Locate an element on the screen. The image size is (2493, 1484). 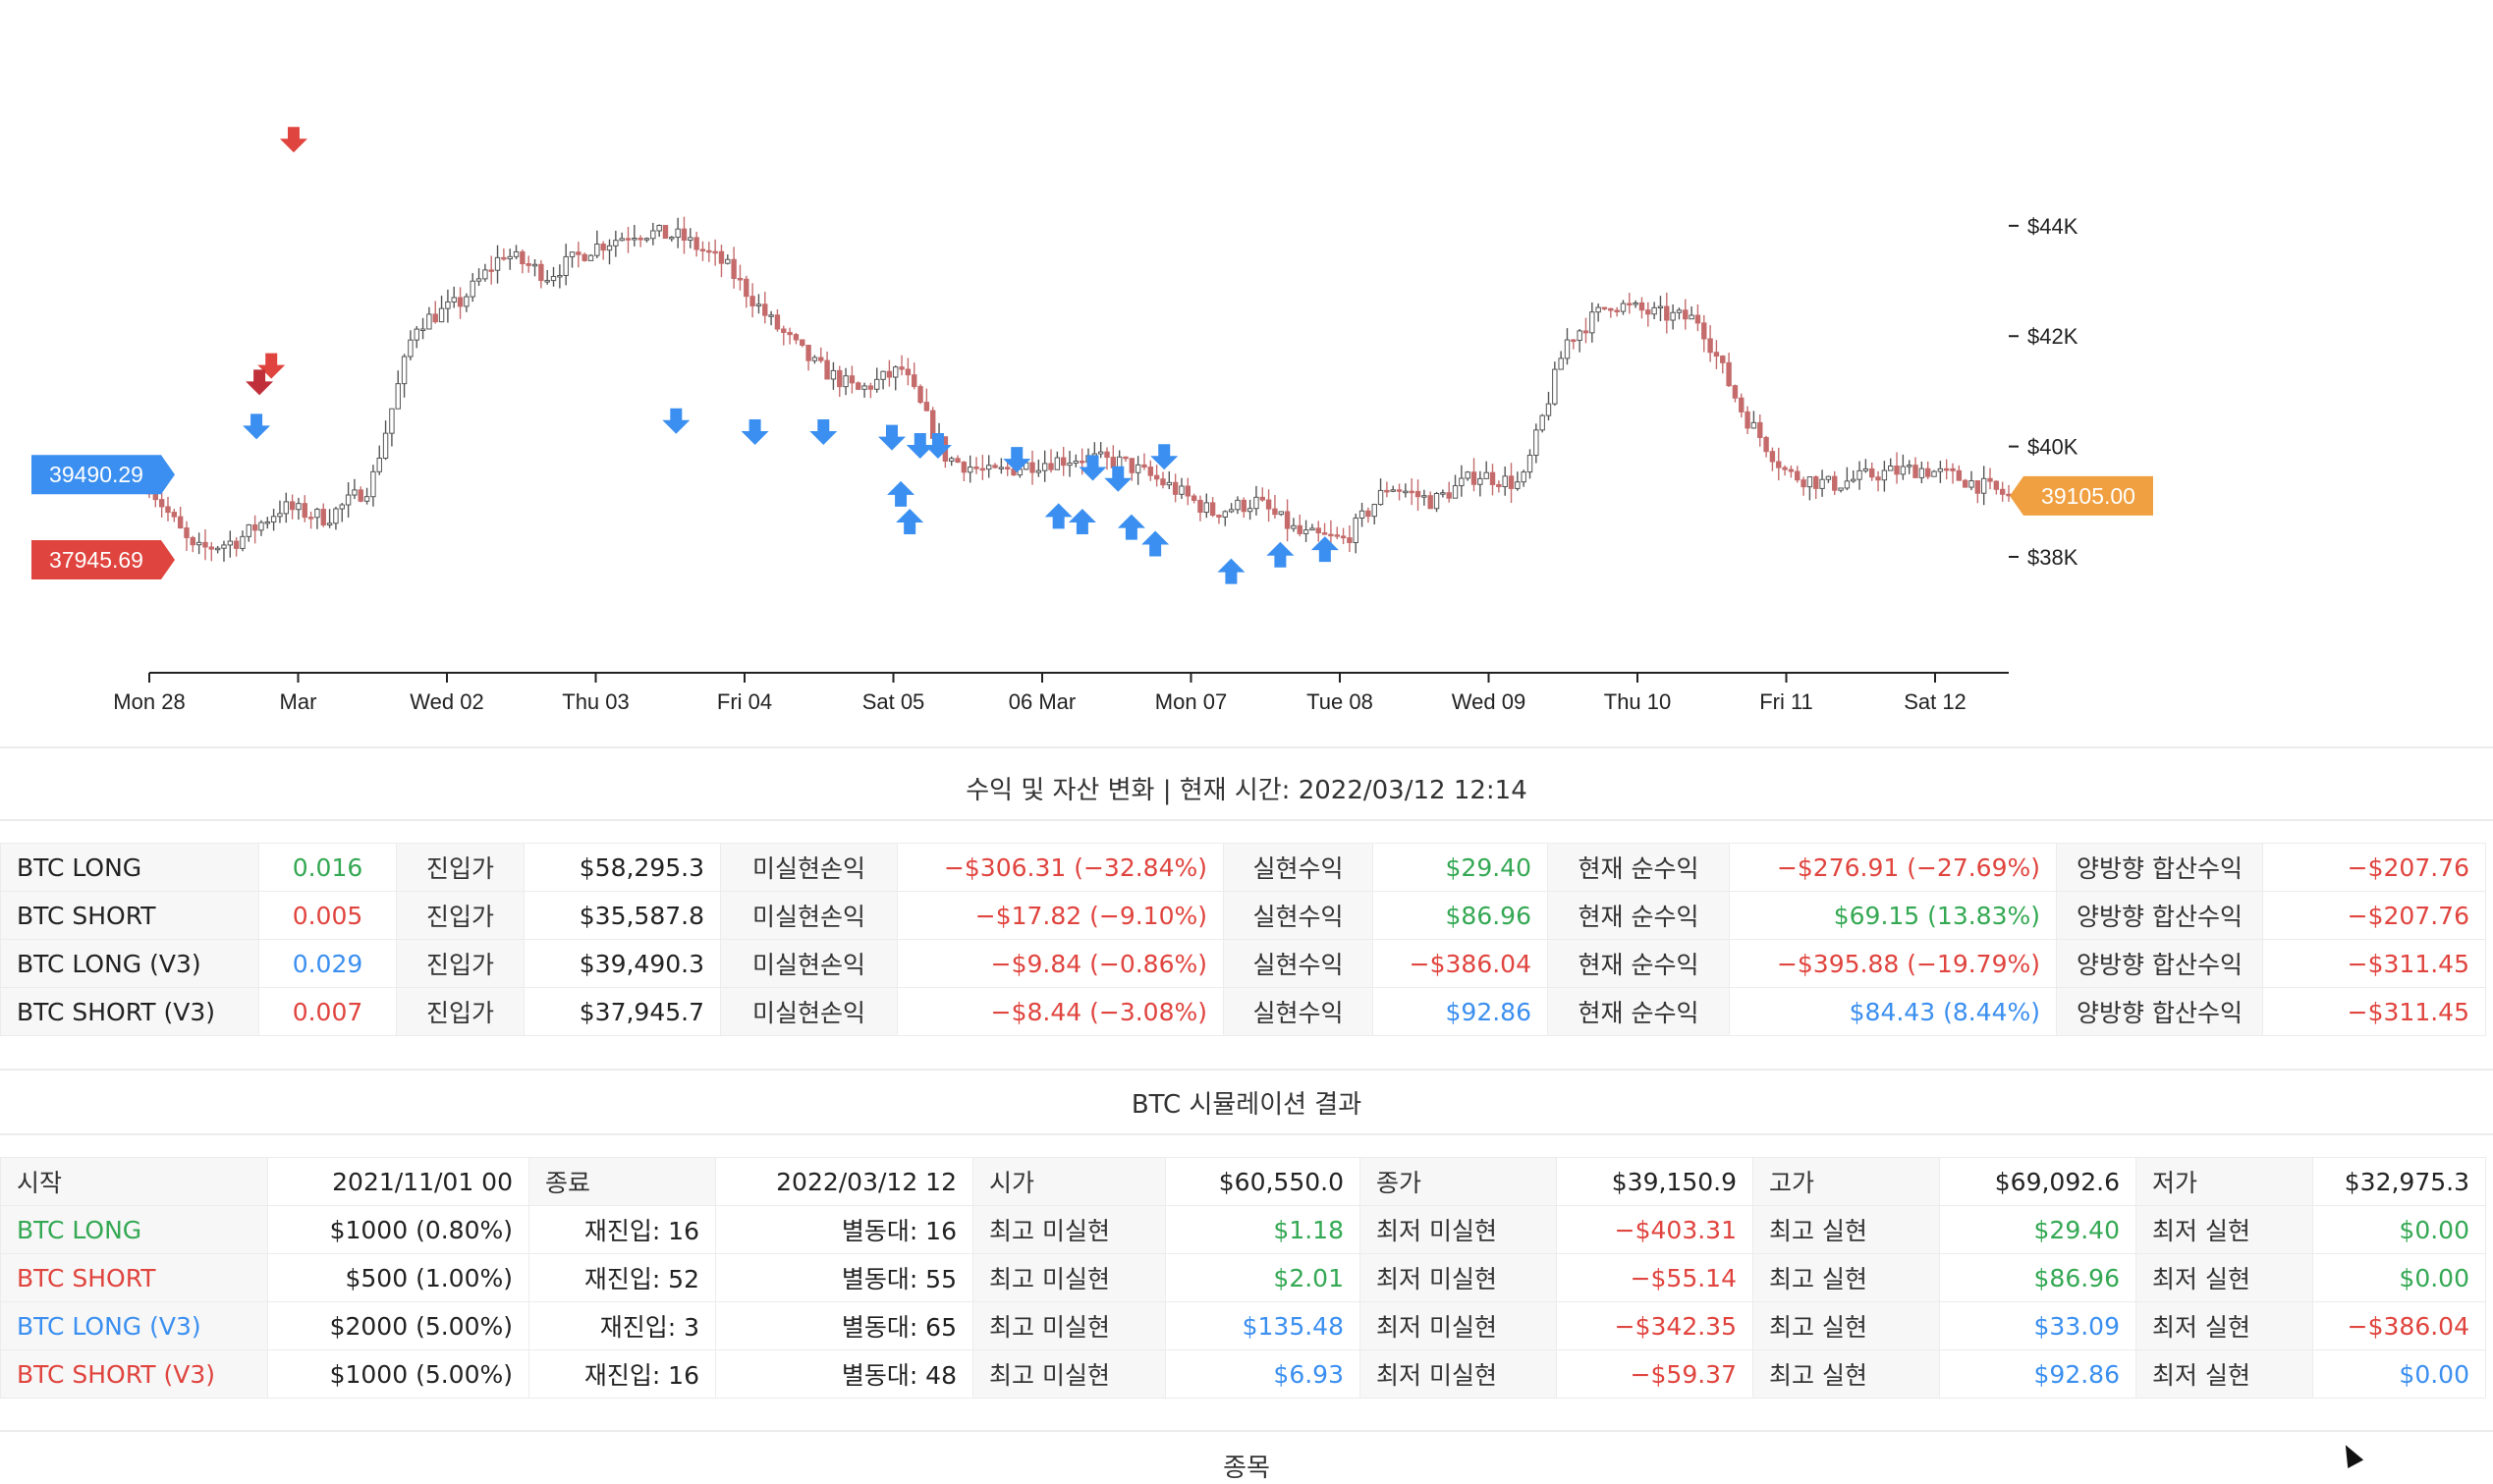
start-label: 시작 is located at coordinates (134, 1181).